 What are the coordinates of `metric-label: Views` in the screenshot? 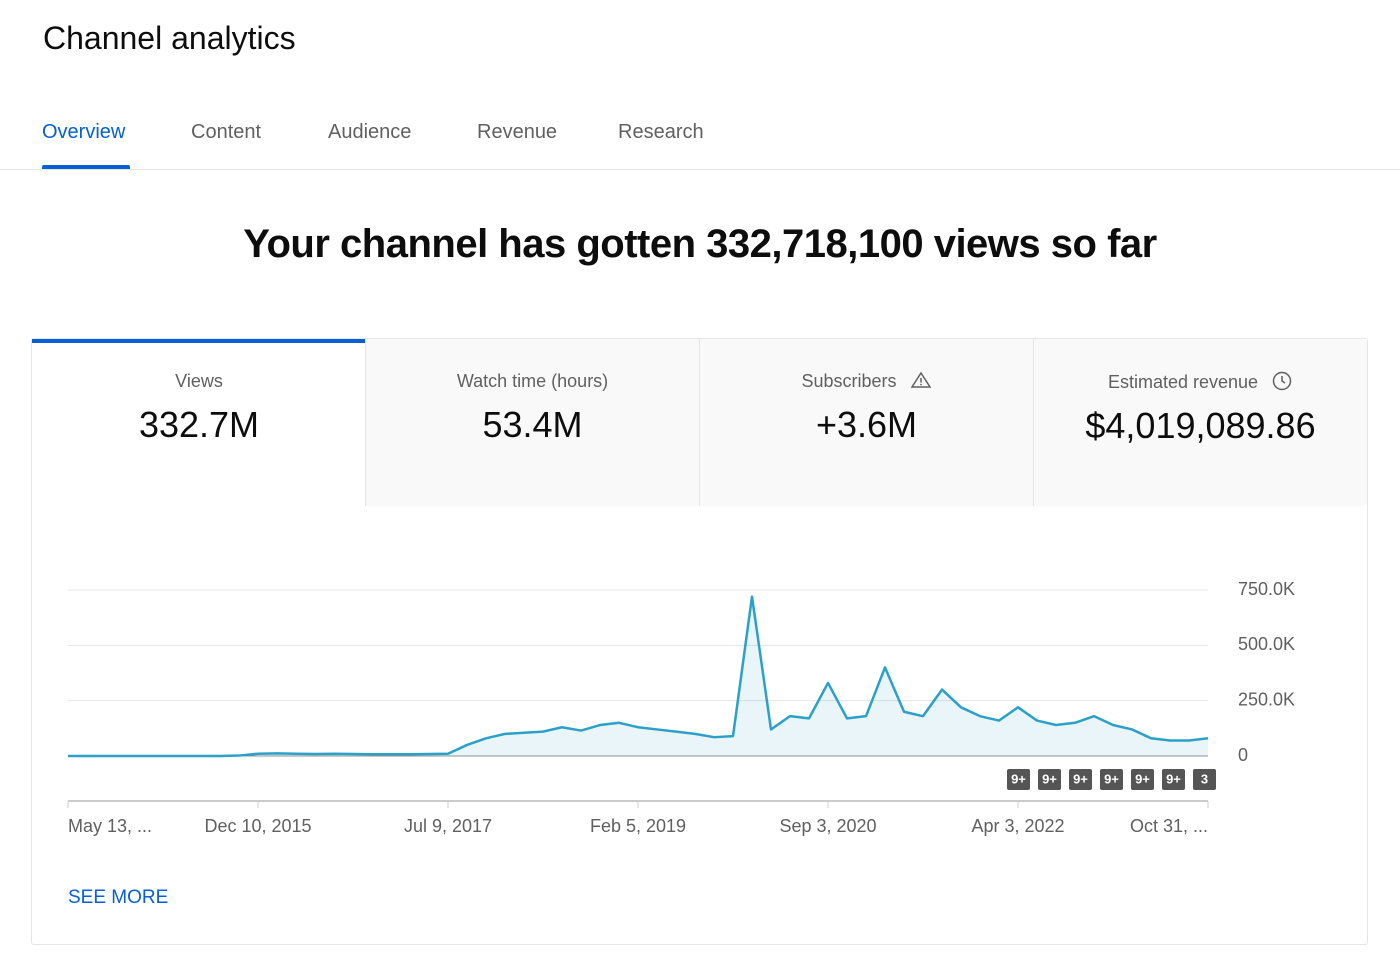 It's located at (199, 381).